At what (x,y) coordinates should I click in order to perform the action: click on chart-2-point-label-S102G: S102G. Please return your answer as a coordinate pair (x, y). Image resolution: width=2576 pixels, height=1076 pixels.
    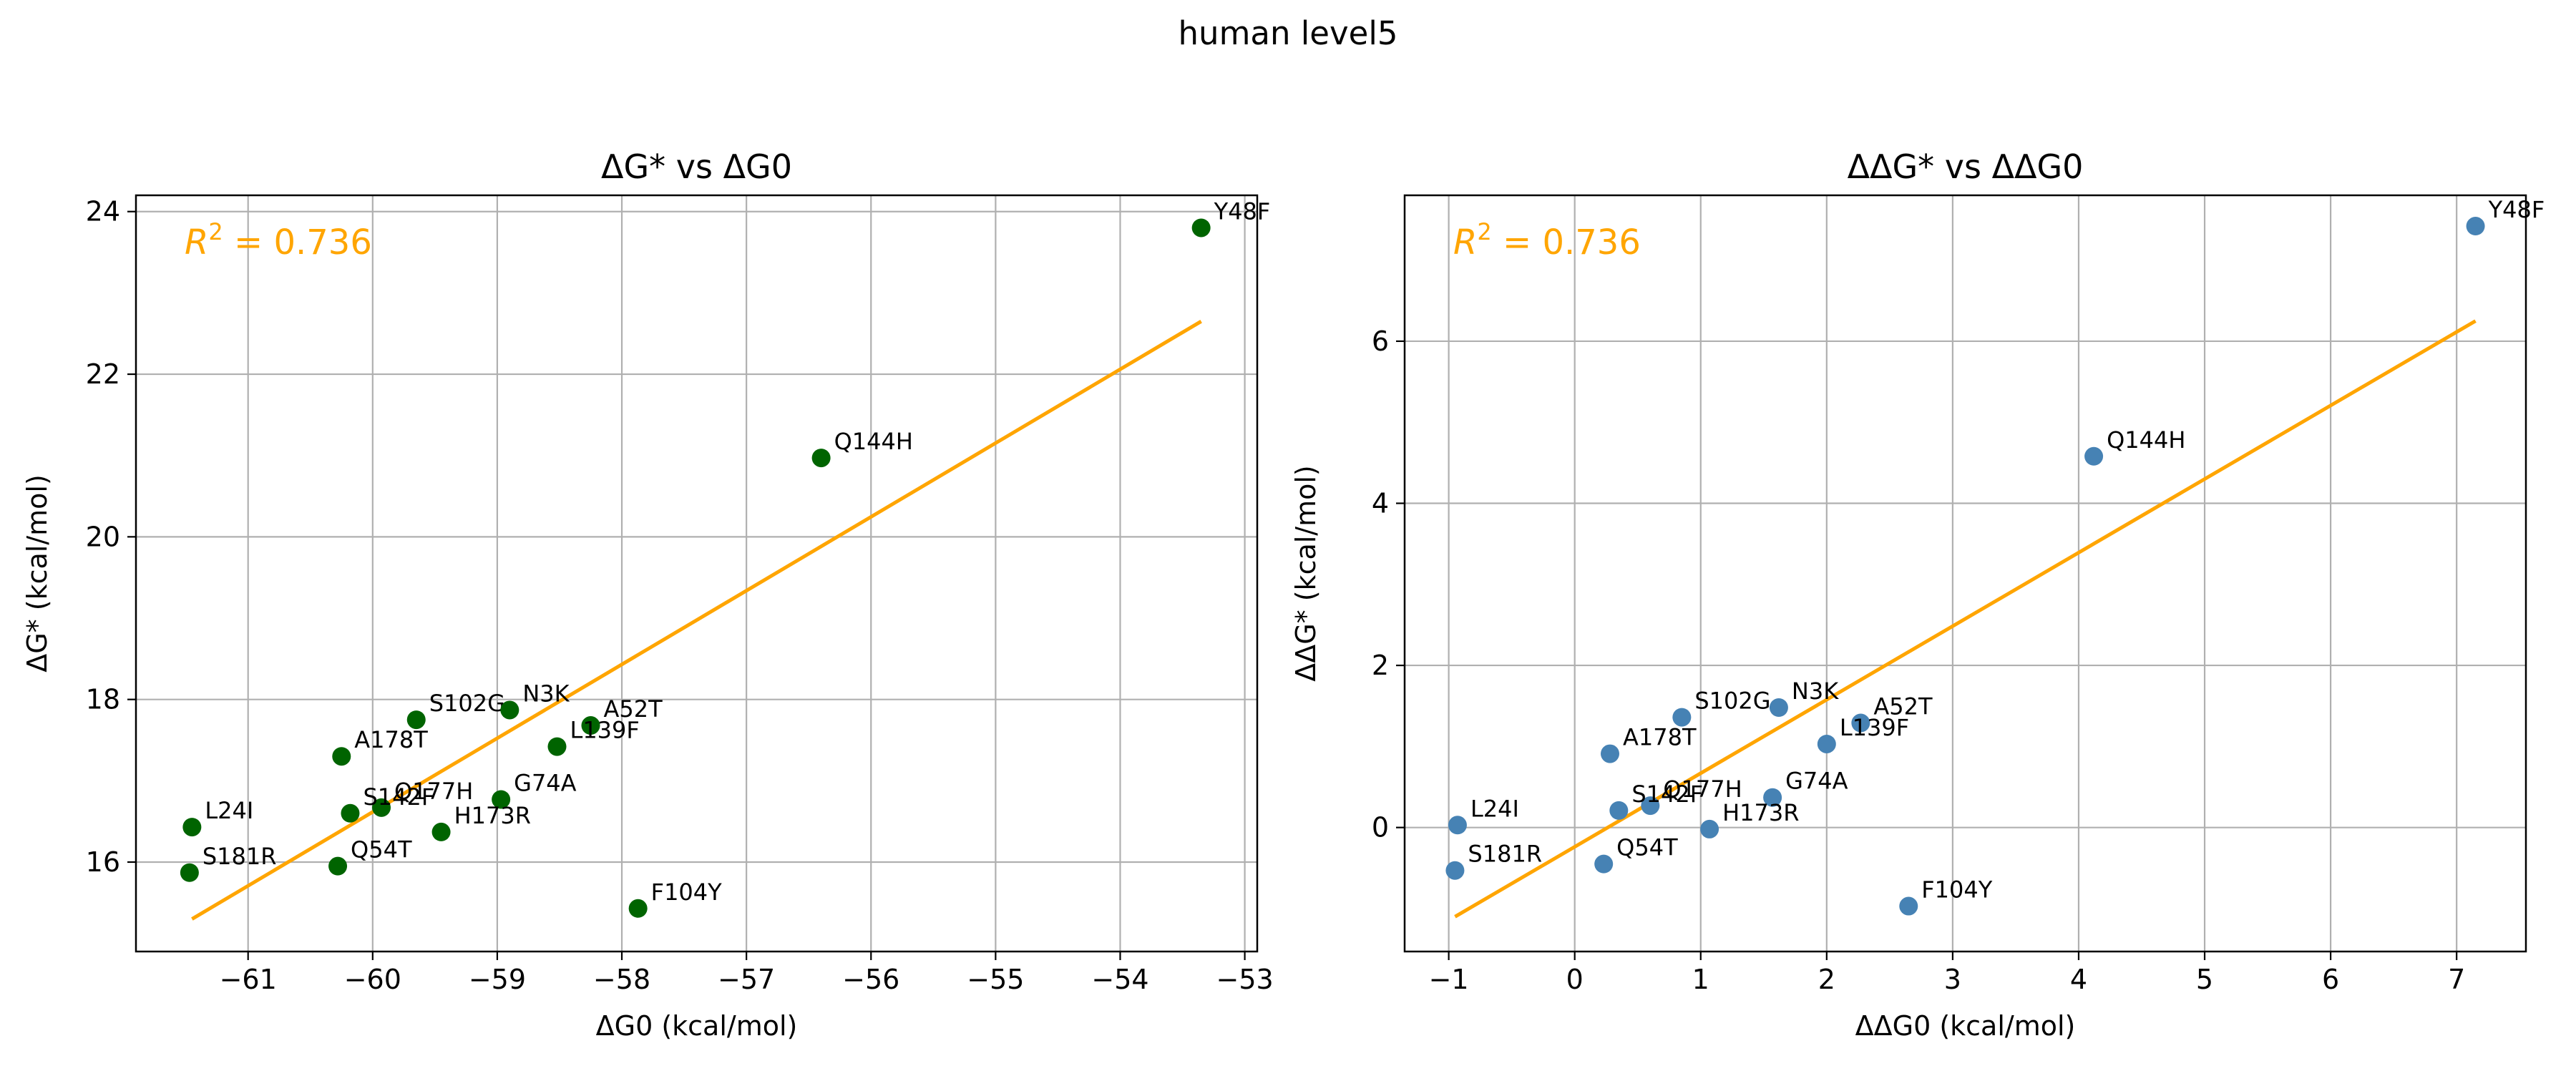
    Looking at the image, I should click on (1732, 702).